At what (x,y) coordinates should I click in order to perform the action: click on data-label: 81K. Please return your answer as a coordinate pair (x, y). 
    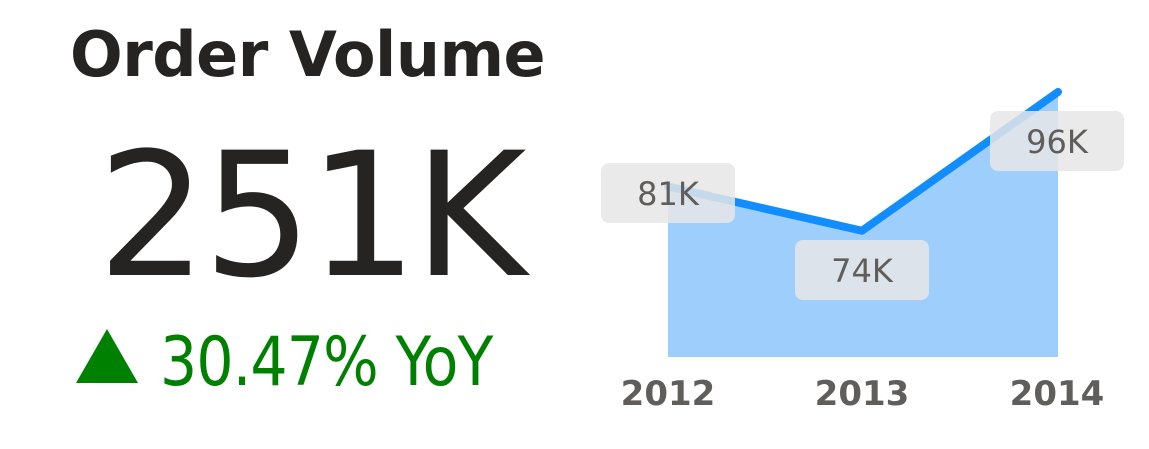
    Looking at the image, I should click on (668, 194).